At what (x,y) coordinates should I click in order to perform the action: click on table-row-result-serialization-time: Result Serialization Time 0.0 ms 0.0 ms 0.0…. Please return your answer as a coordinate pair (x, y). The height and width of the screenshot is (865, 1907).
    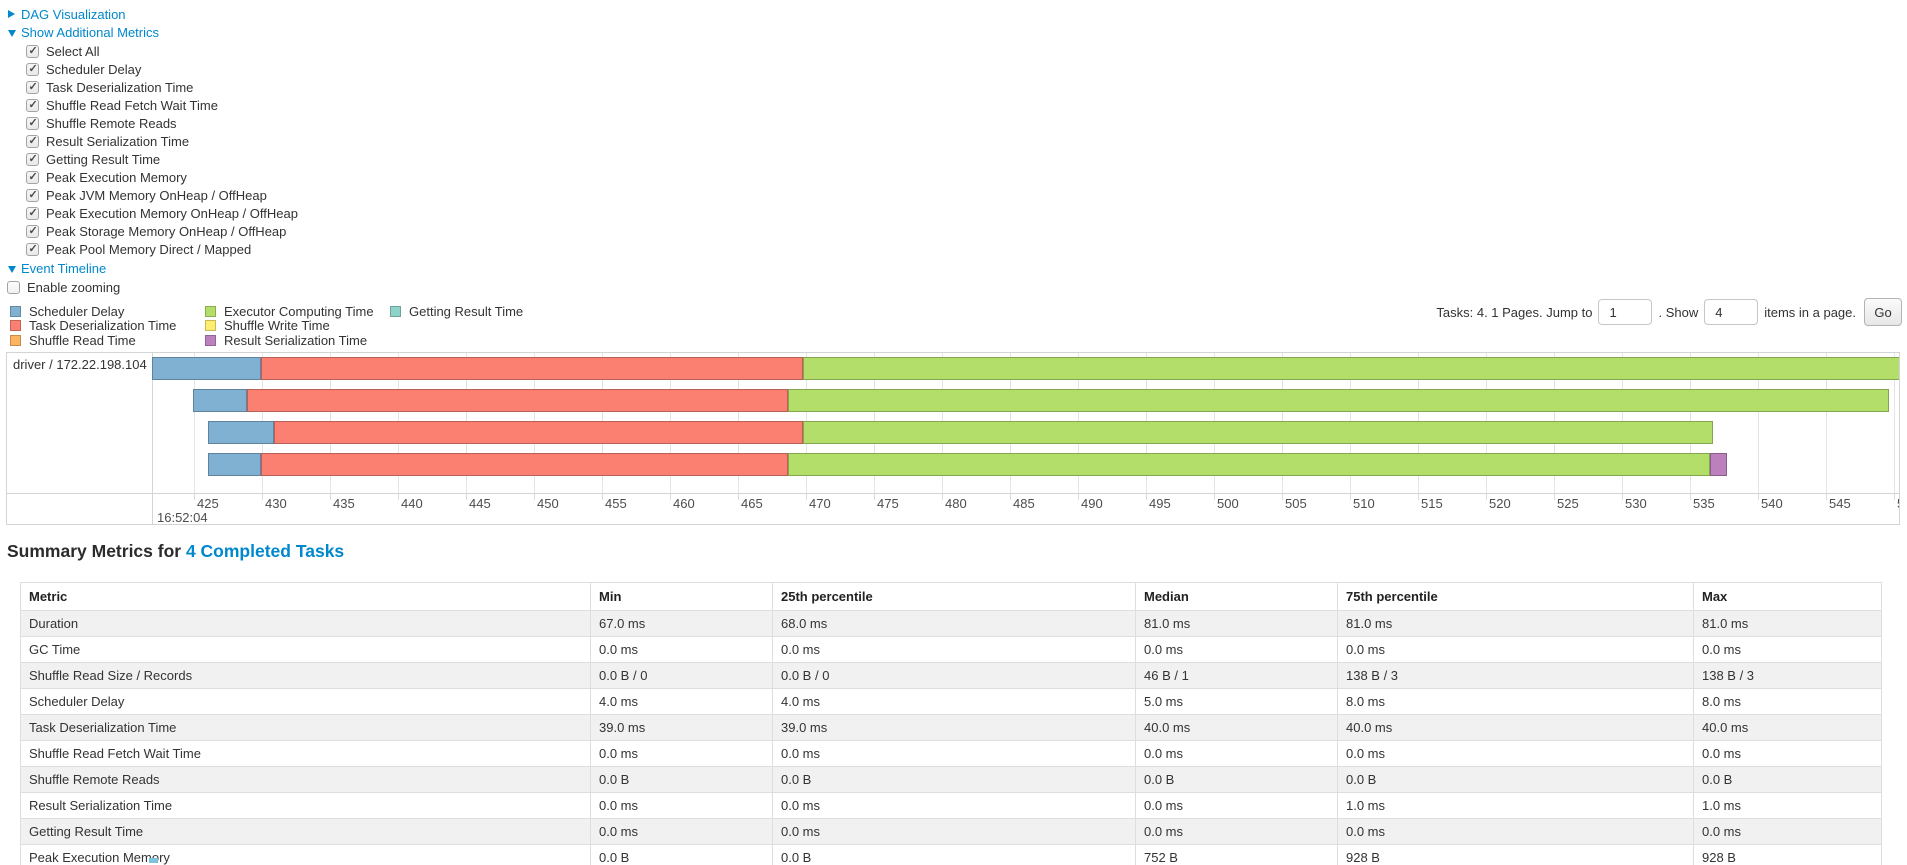
    Looking at the image, I should click on (951, 805).